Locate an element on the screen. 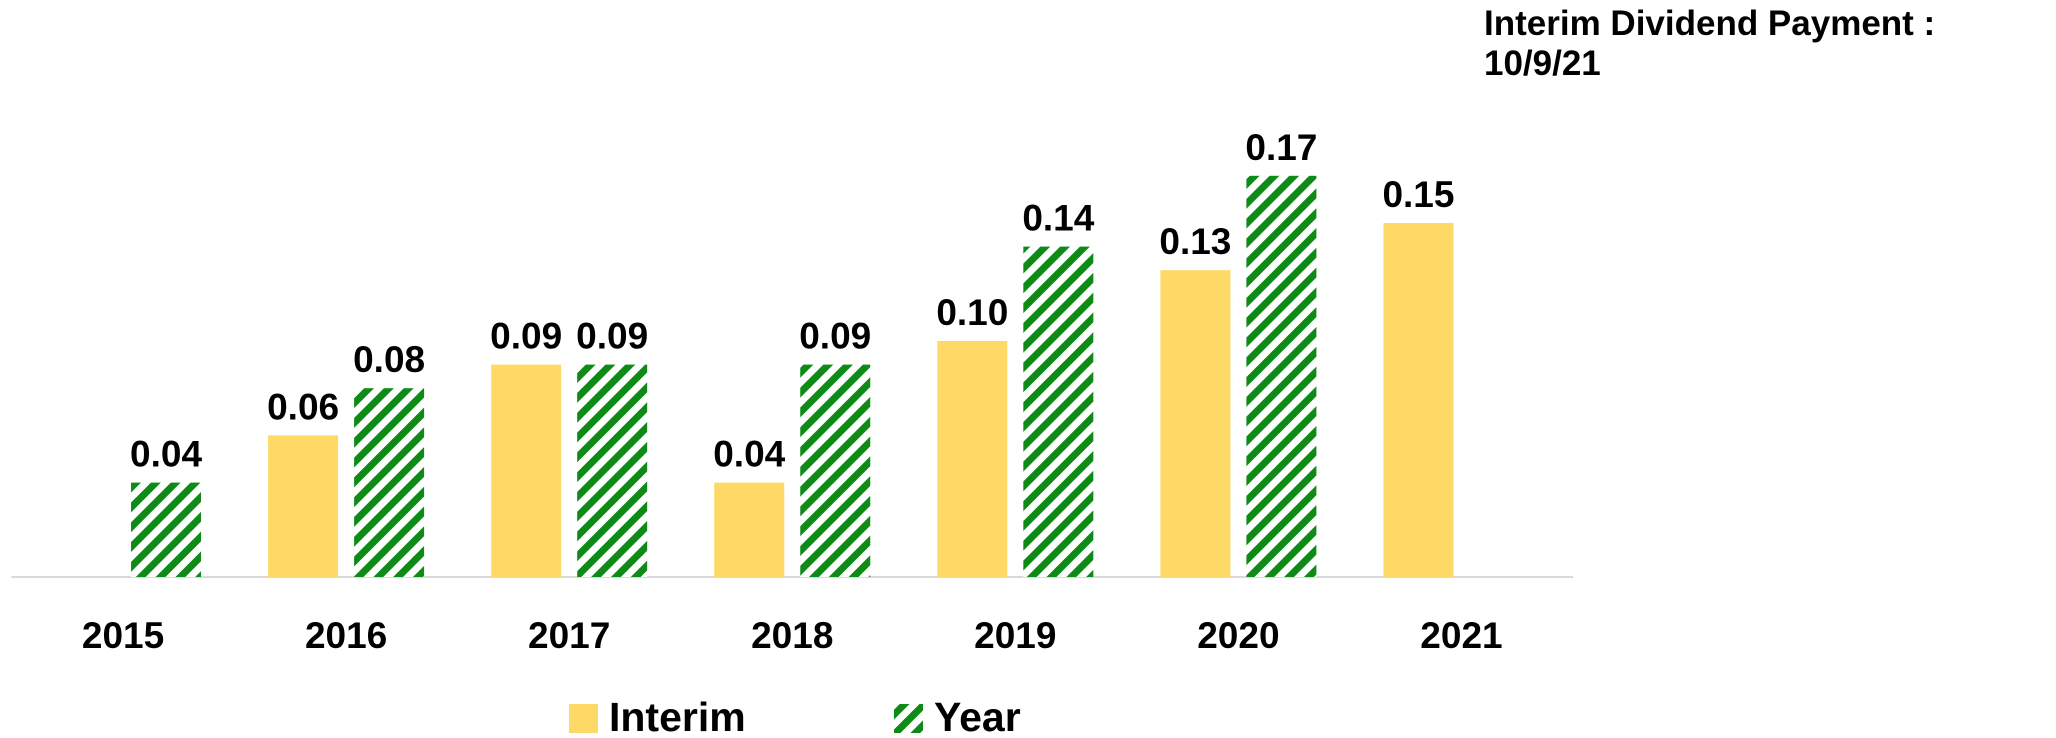 The image size is (2056, 738). legend-label: Year is located at coordinates (977, 716).